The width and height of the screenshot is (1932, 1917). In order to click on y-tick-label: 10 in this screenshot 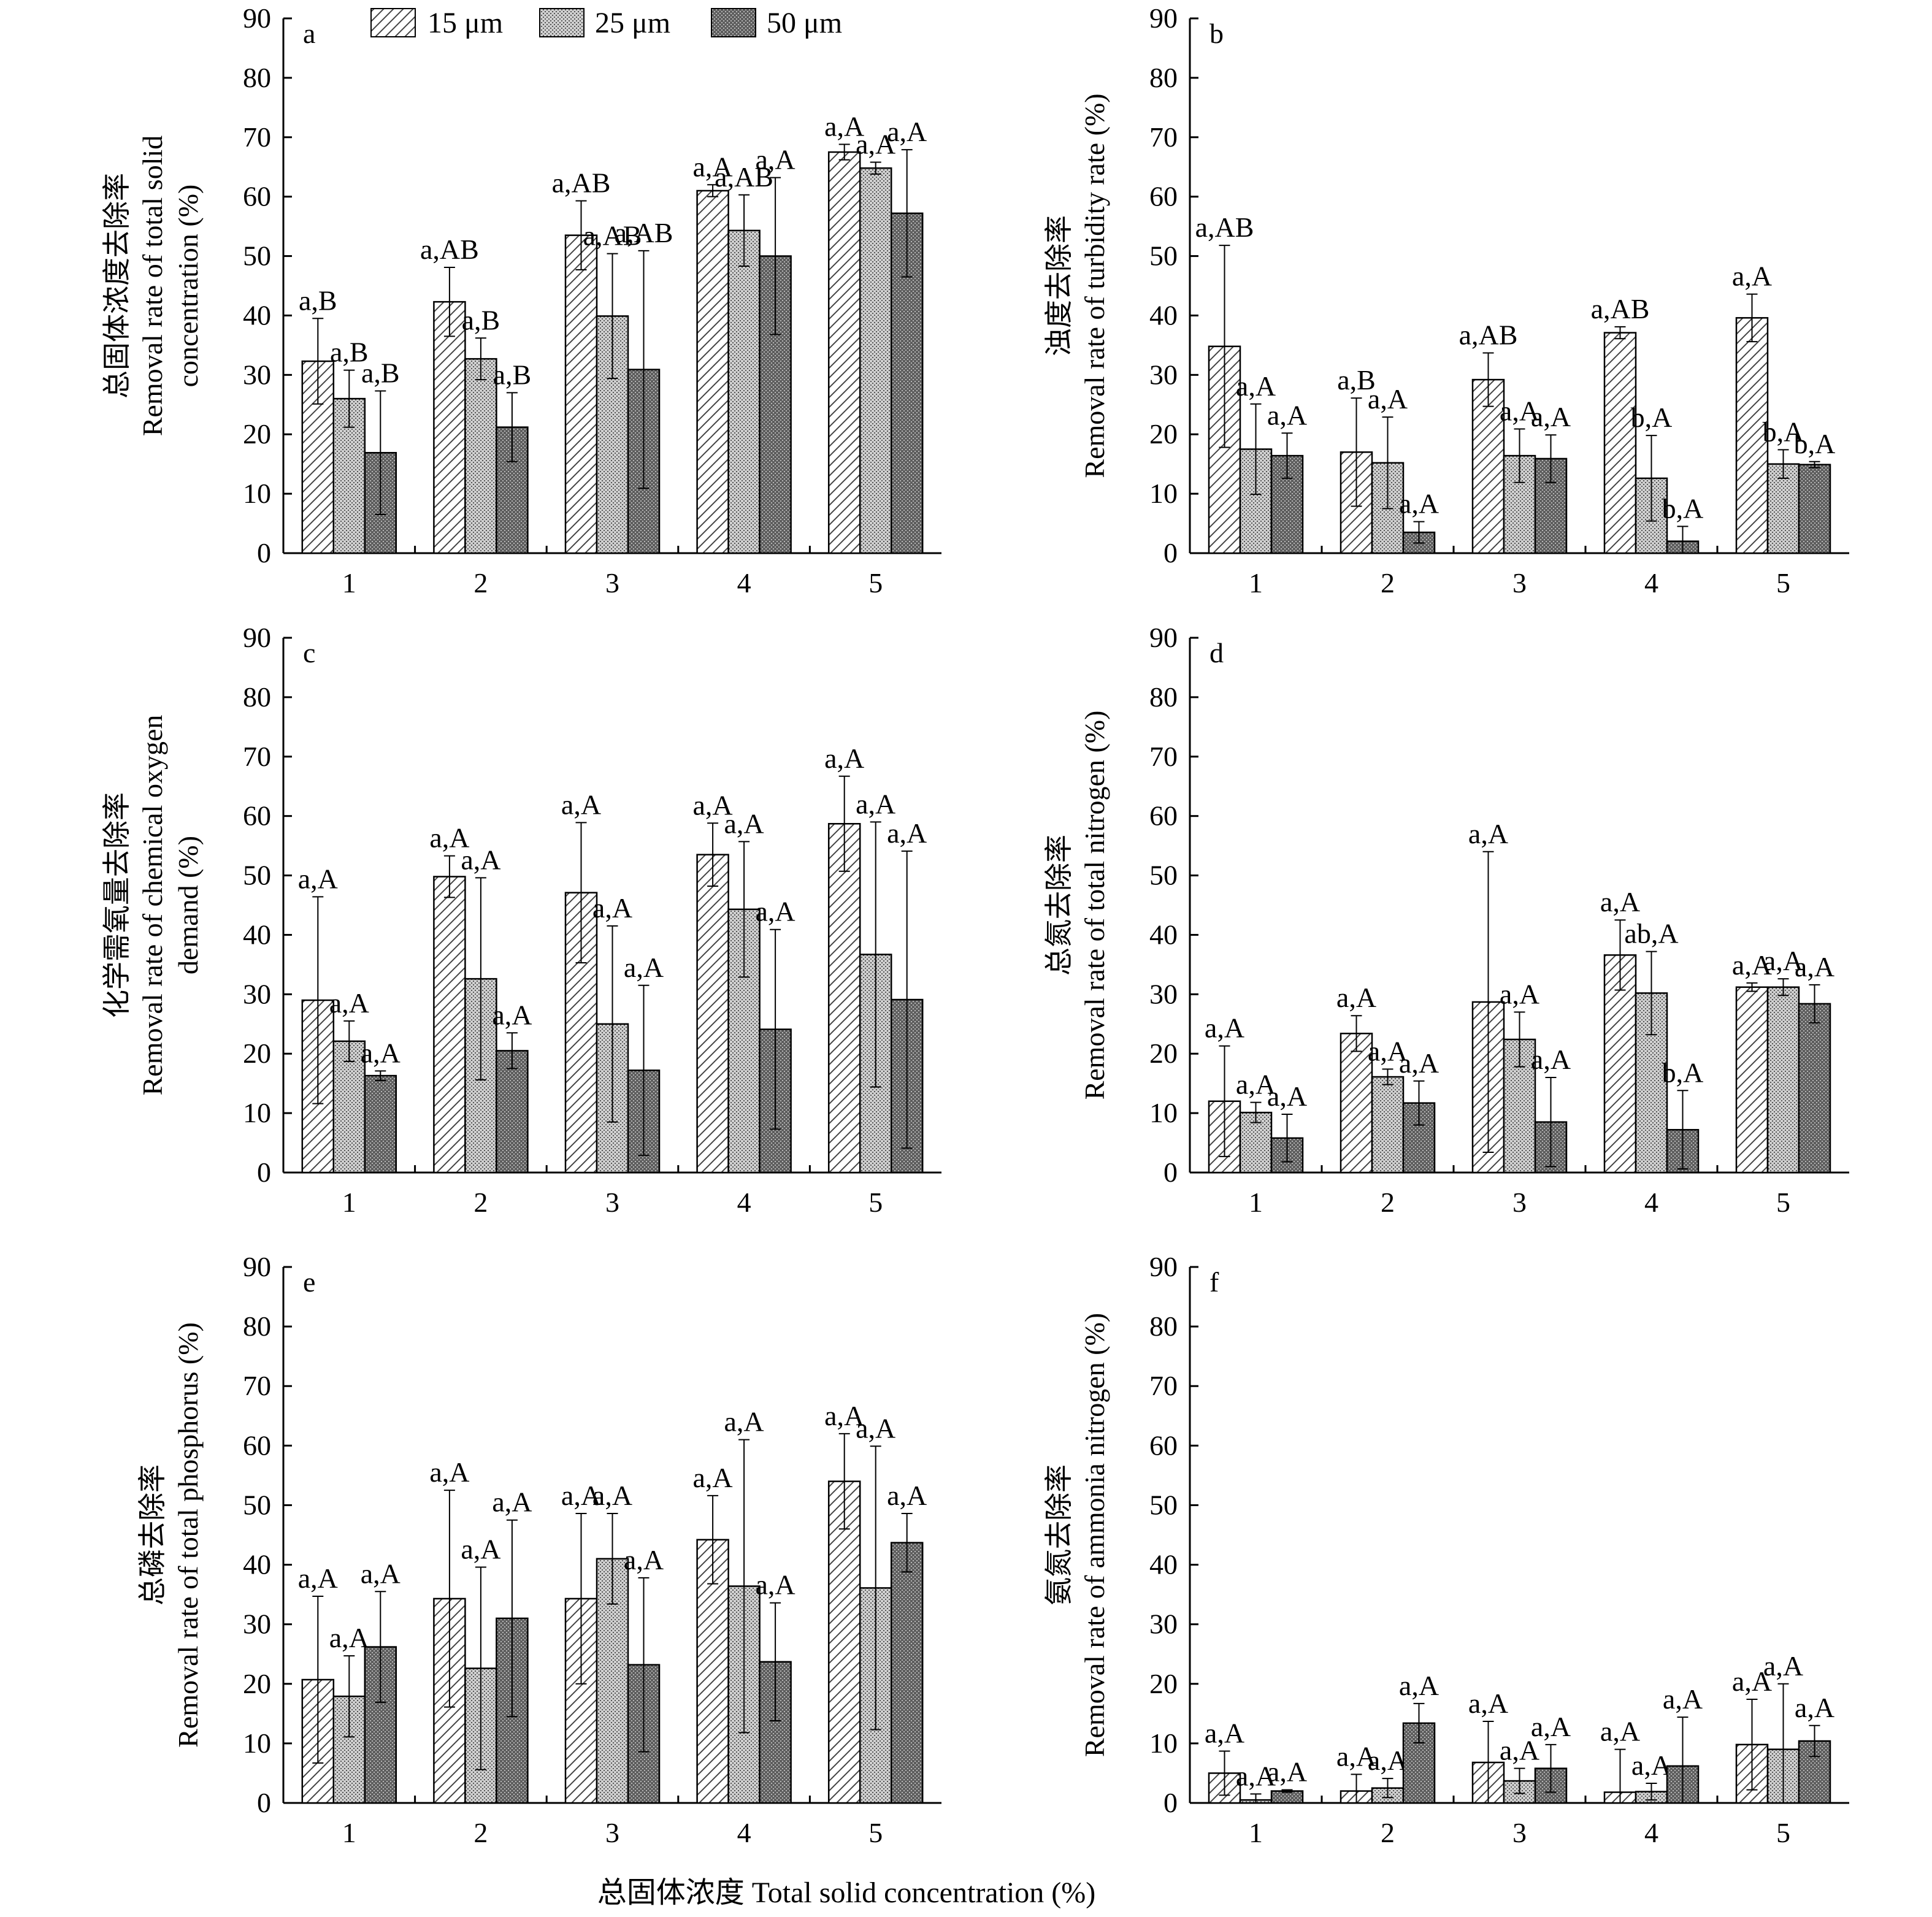, I will do `click(1163, 493)`.